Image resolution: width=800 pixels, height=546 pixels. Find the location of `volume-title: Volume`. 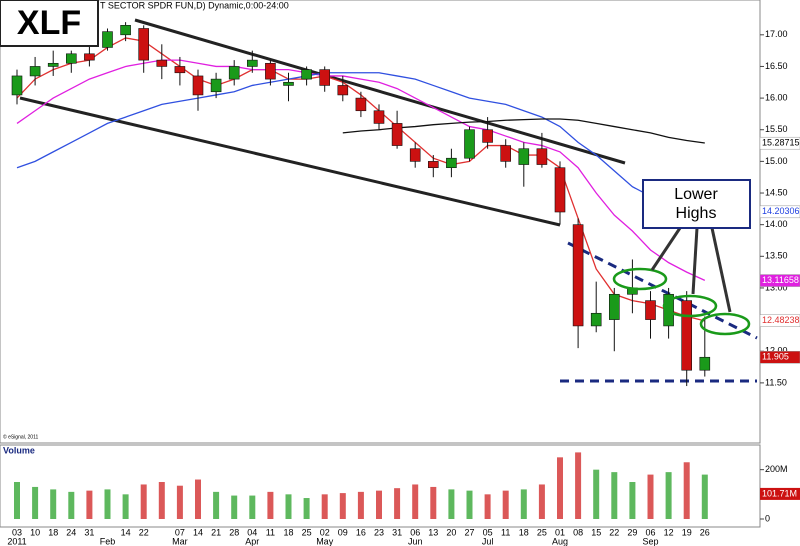

volume-title: Volume is located at coordinates (19, 450).